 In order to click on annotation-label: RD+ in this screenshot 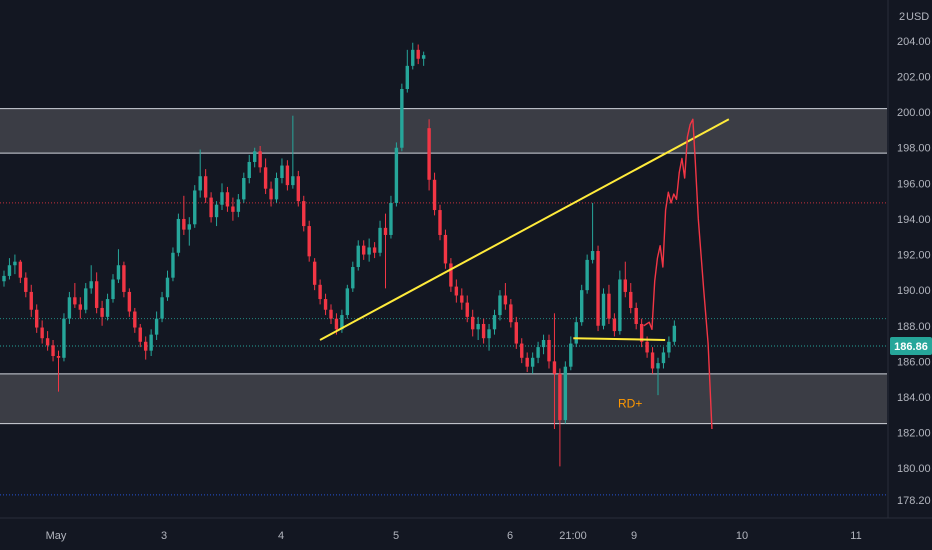, I will do `click(630, 404)`.